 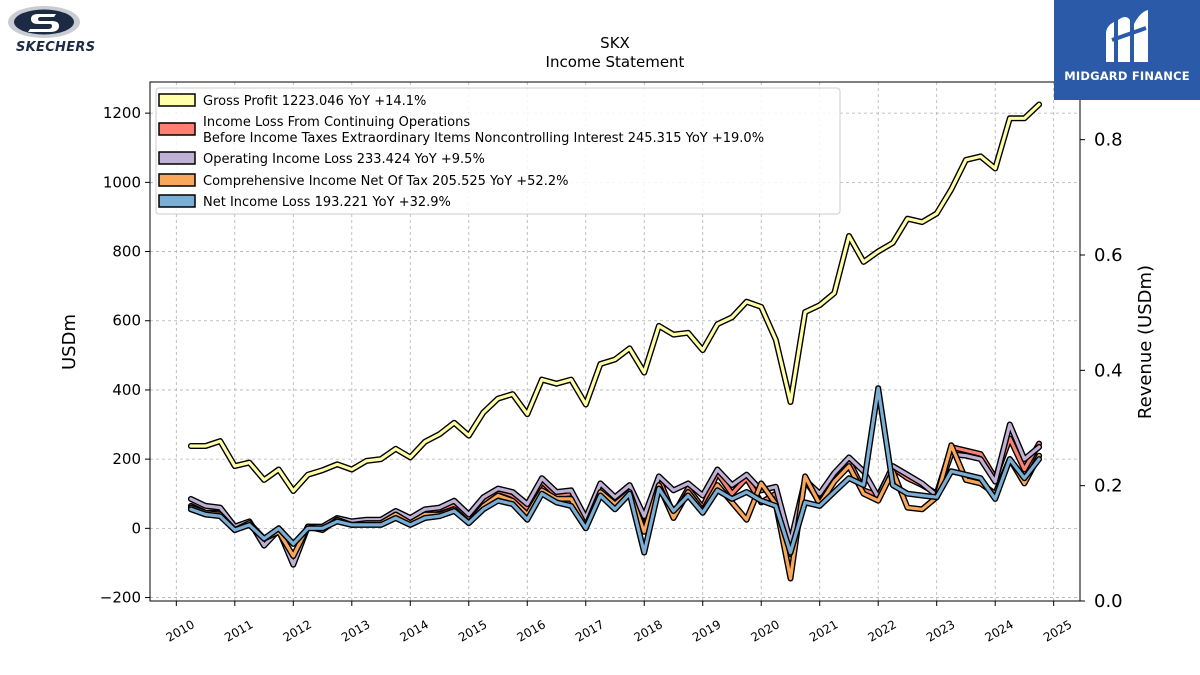 I want to click on y-right-tick-label: 0.0, so click(x=1108, y=601).